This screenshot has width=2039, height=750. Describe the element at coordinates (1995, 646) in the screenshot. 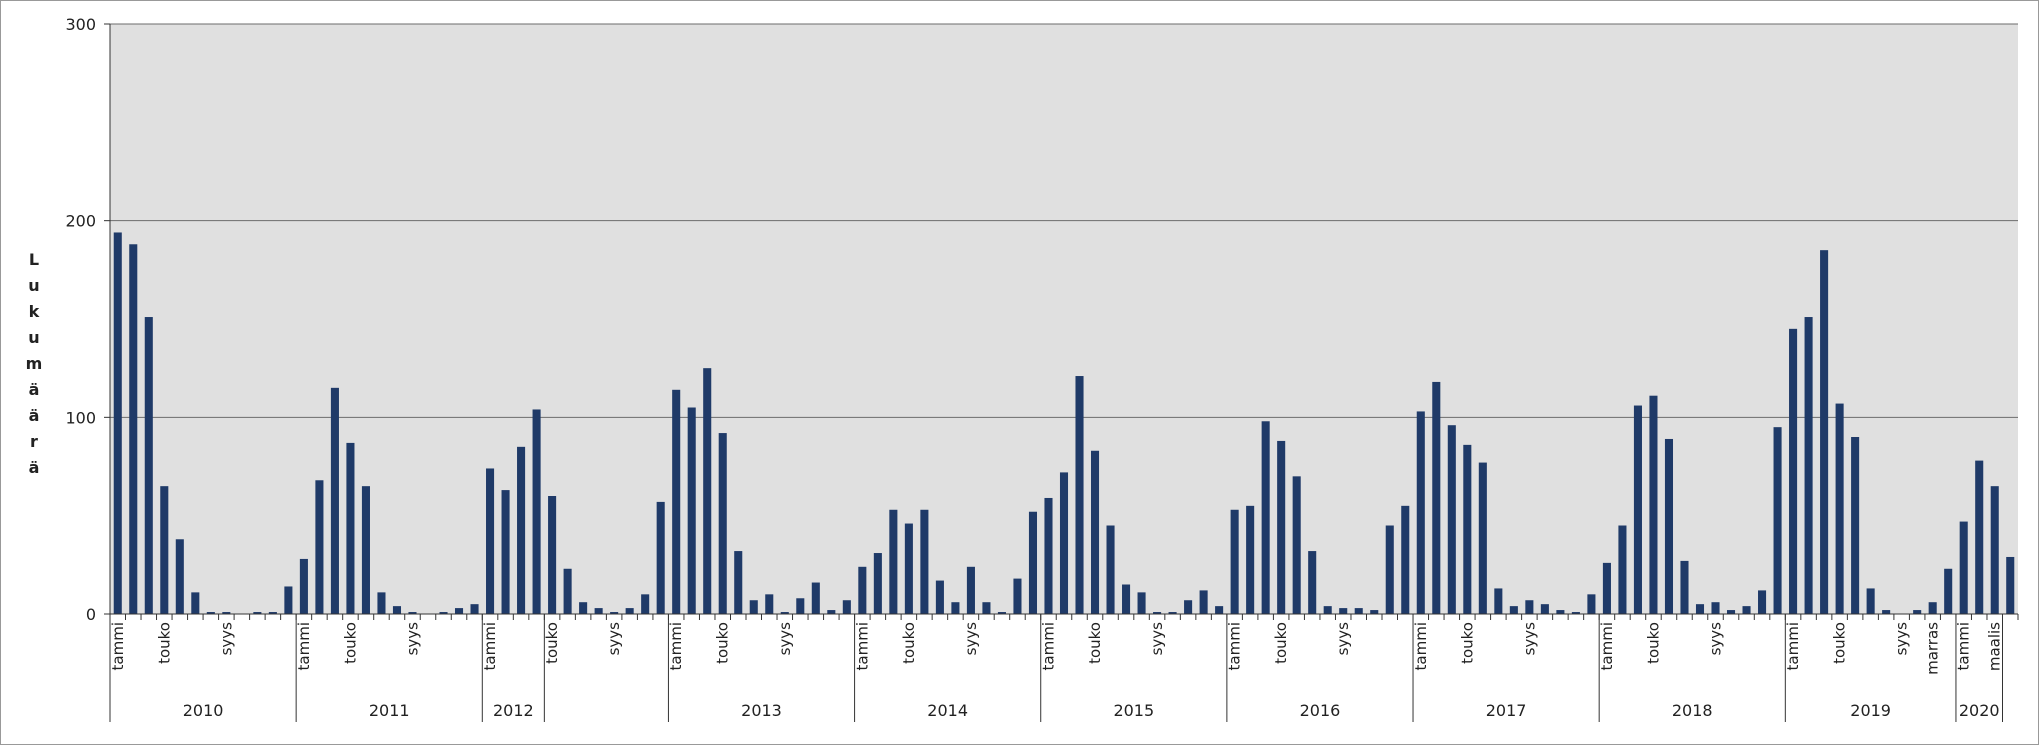

I see `x-tick-label: maalis` at that location.